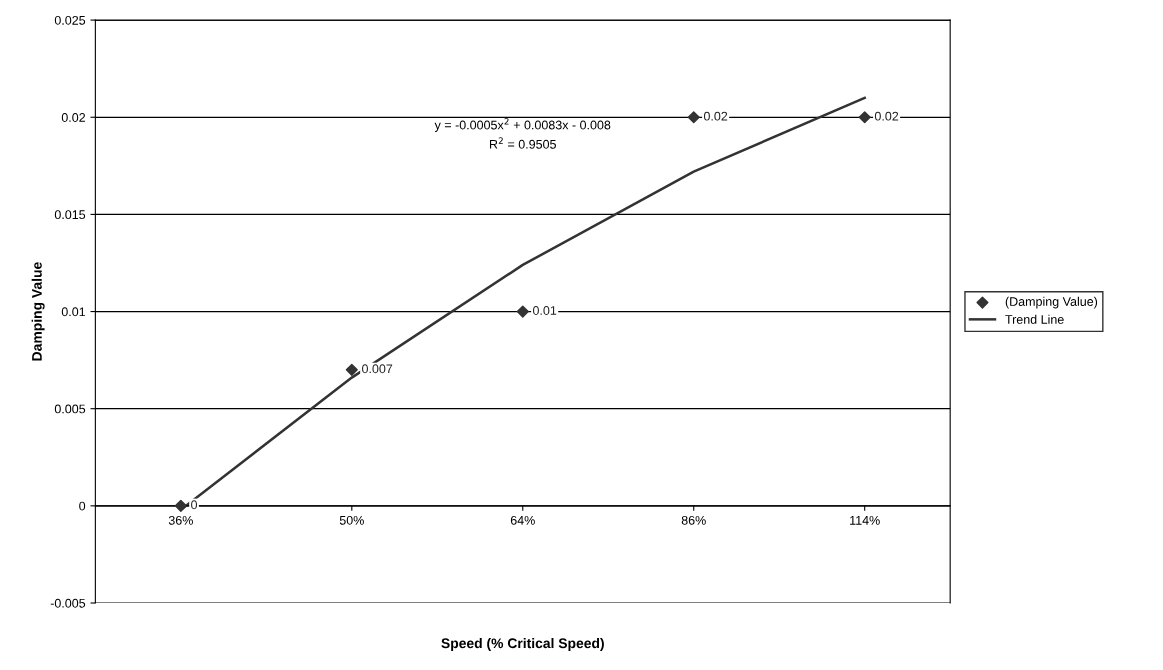 The image size is (1163, 670). I want to click on x-tick-label: 114%, so click(865, 520).